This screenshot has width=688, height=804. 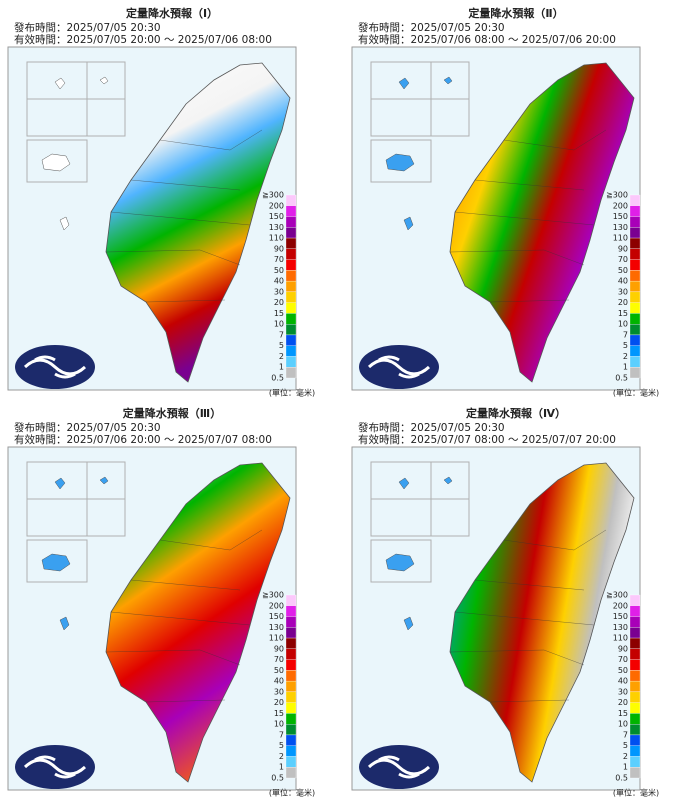 What do you see at coordinates (292, 393) in the screenshot?
I see `unit-label: (單位：毫米)` at bounding box center [292, 393].